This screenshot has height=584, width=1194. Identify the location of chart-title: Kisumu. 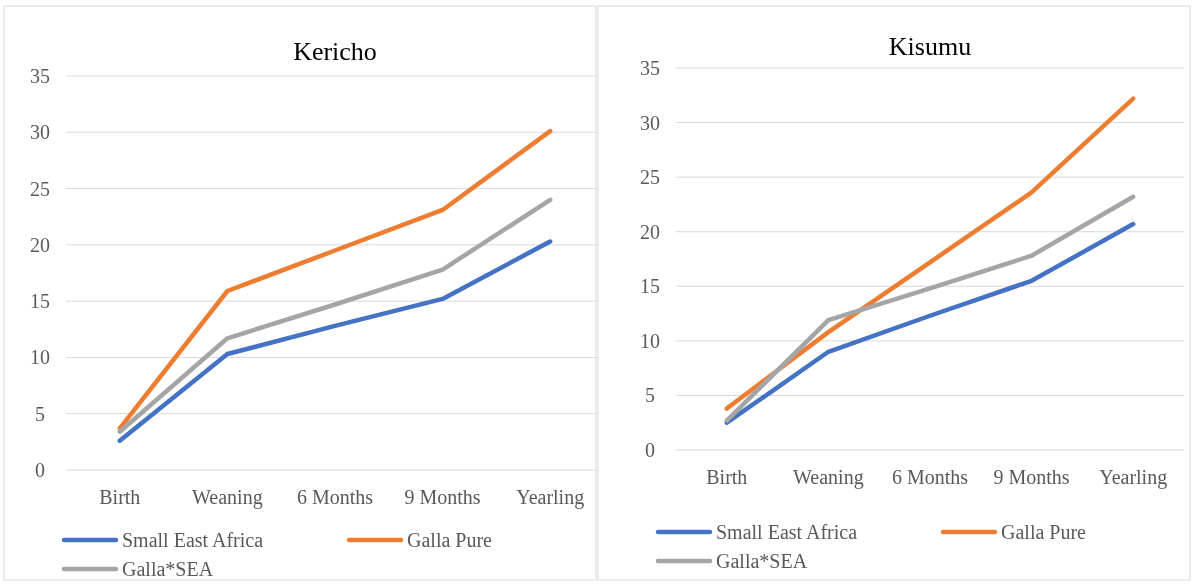
(930, 46).